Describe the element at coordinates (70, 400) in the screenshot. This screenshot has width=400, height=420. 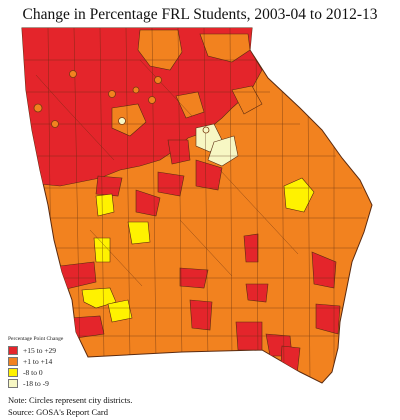
I see `note-text: Note: Circles represent city districts.` at that location.